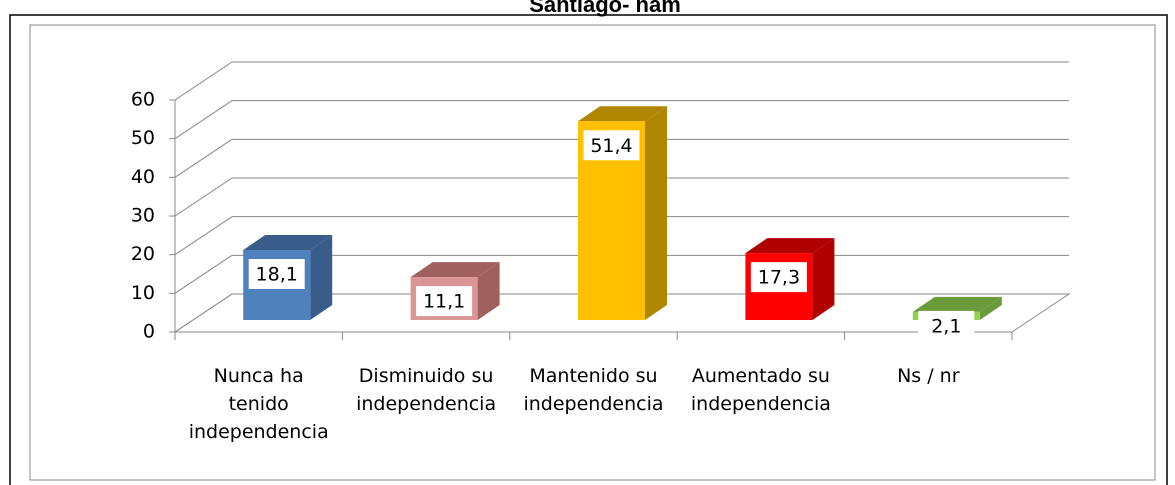  I want to click on value-label: 17,3, so click(779, 278).